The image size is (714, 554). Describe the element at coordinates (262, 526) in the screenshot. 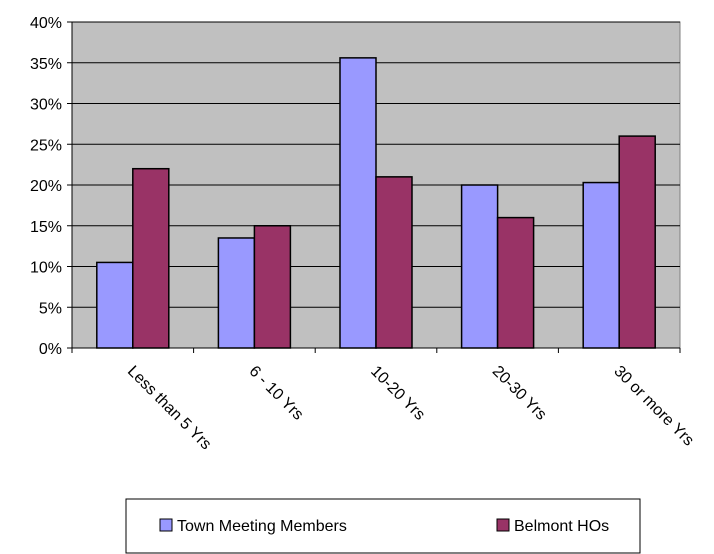

I see `legend-label-town-meeting-members: Town Meeting Members` at that location.